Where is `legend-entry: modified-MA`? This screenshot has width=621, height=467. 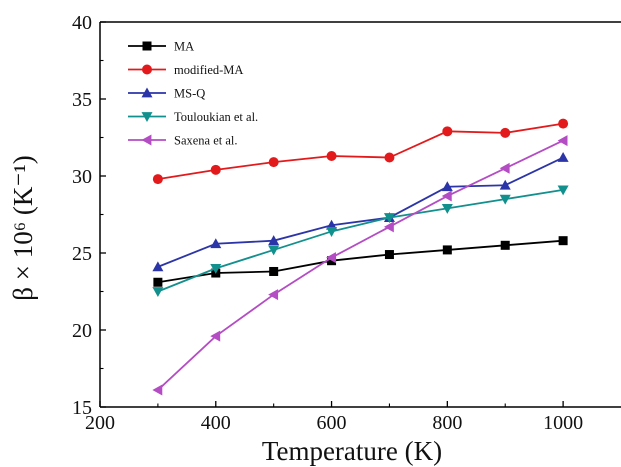 legend-entry: modified-MA is located at coordinates (185, 70).